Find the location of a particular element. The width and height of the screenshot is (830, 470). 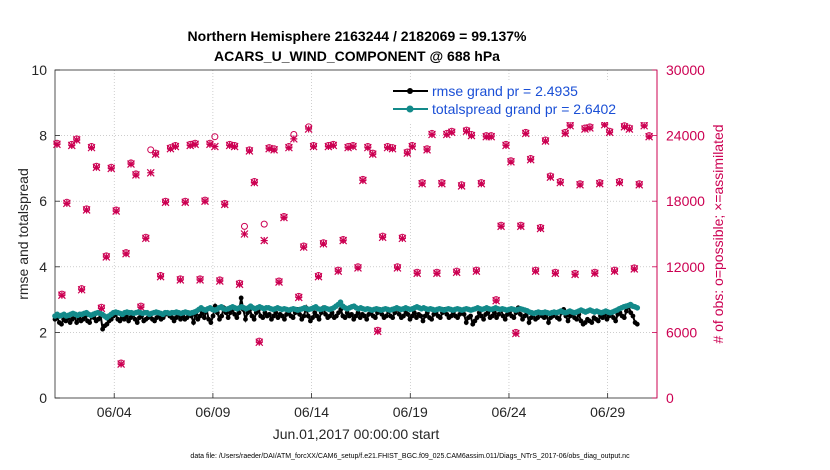

y-left-tick-label: 6 is located at coordinates (43, 201).